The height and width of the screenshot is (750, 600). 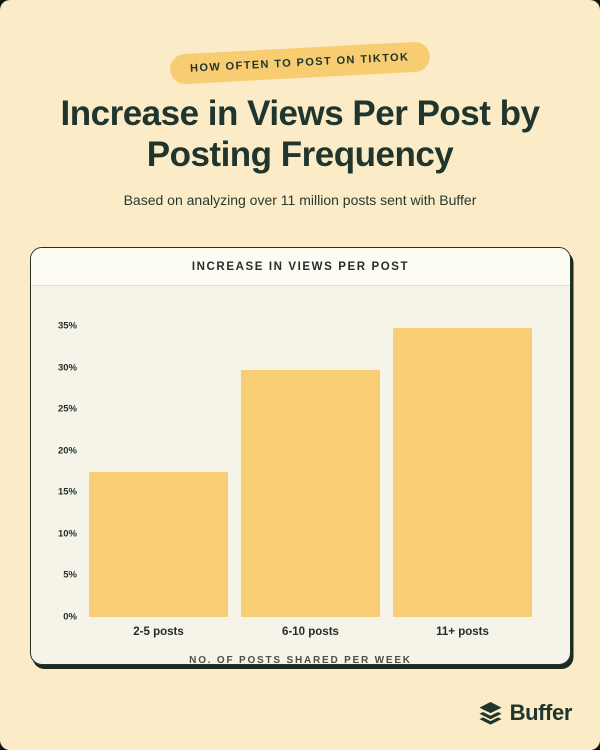 What do you see at coordinates (310, 632) in the screenshot?
I see `x-axis-label: 6-10 posts` at bounding box center [310, 632].